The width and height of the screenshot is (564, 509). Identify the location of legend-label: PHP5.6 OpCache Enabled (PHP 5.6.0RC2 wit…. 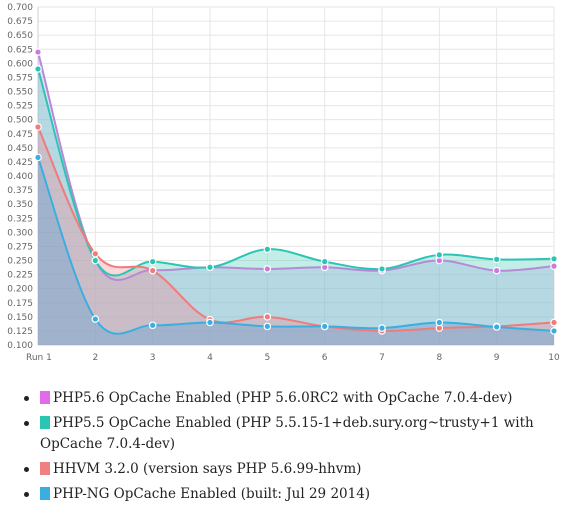
(283, 398).